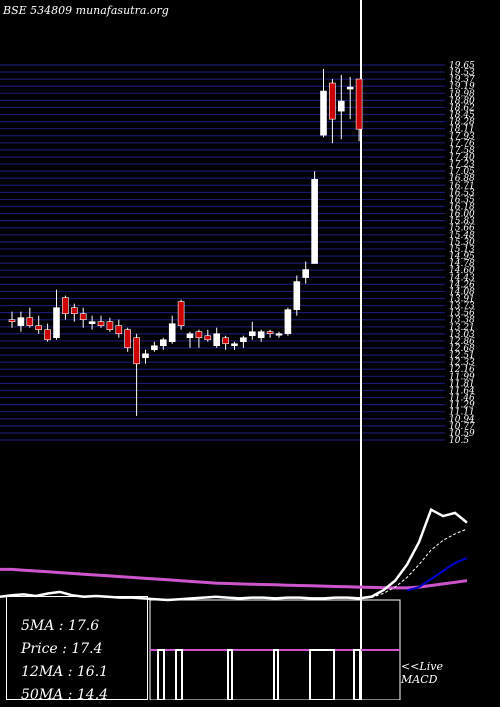 This screenshot has height=707, width=500. I want to click on price-tick-label: 14.78, so click(462, 264).